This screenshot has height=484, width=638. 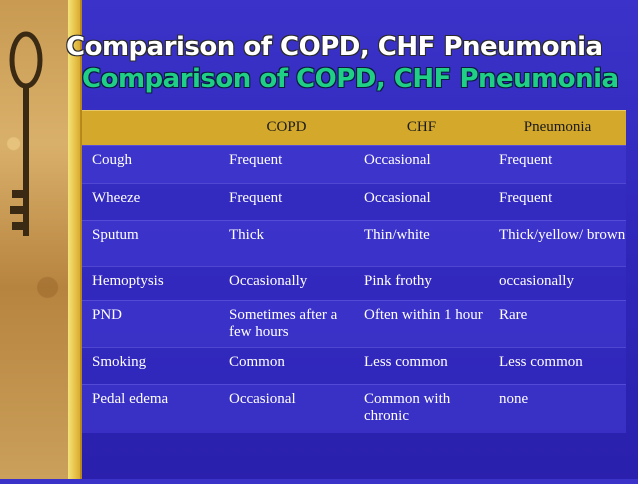 What do you see at coordinates (562, 235) in the screenshot?
I see `table-cell: Thick/yellow/ brown` at bounding box center [562, 235].